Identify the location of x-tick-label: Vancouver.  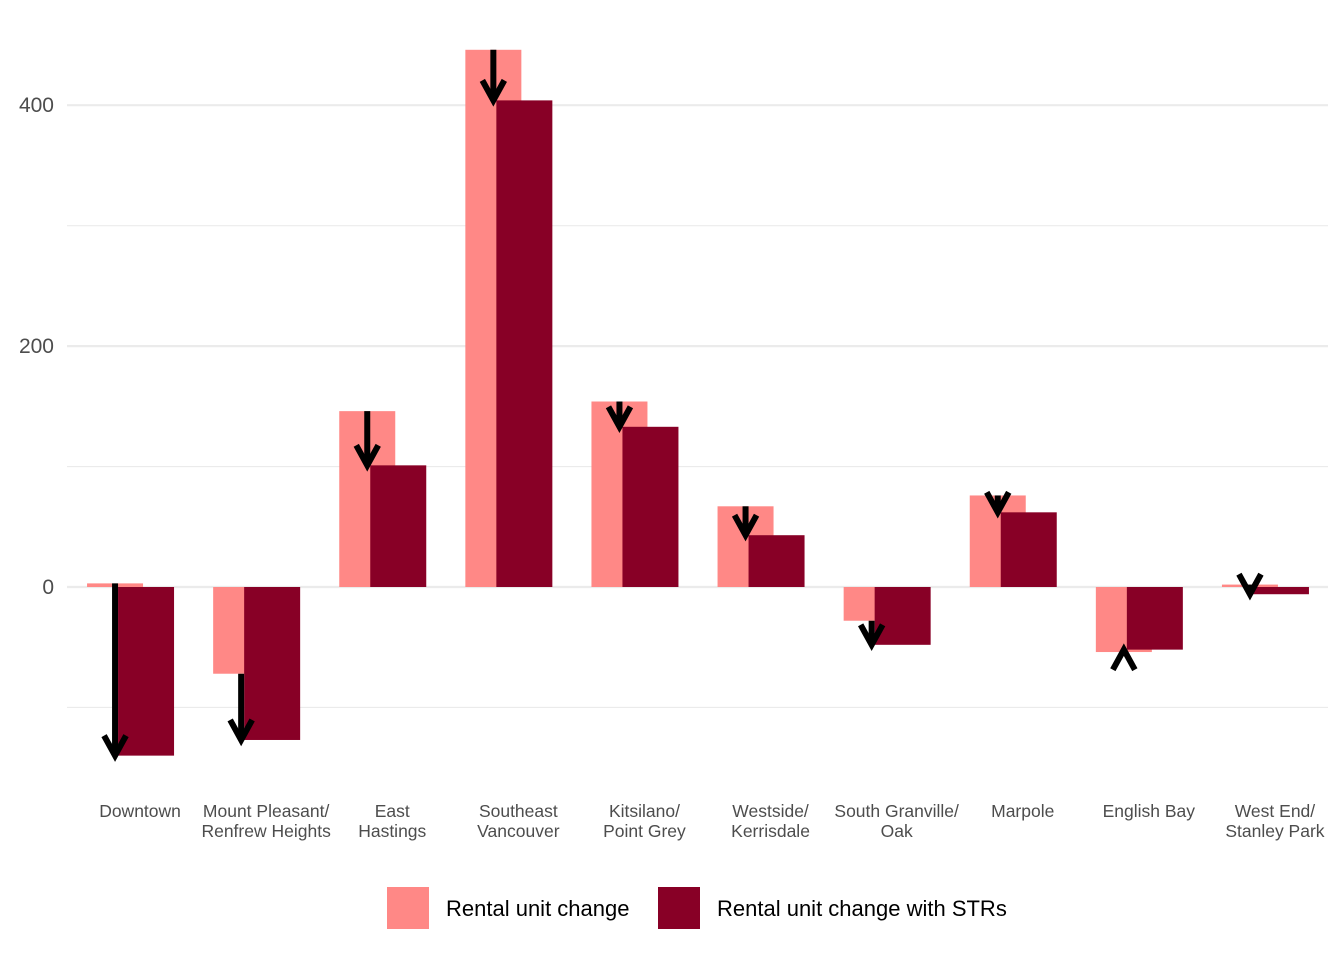
(518, 831).